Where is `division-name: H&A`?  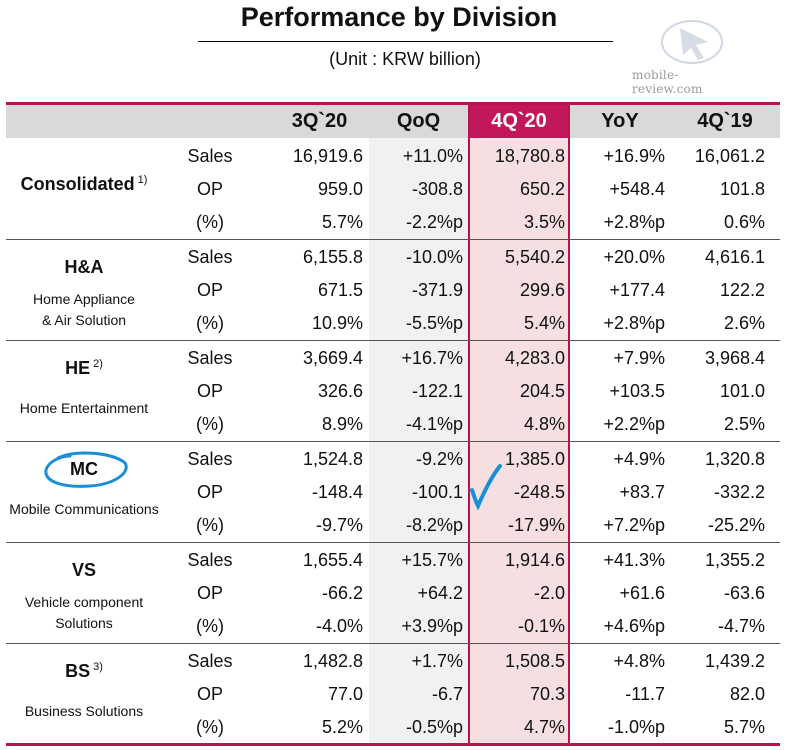 division-name: H&A is located at coordinates (84, 267).